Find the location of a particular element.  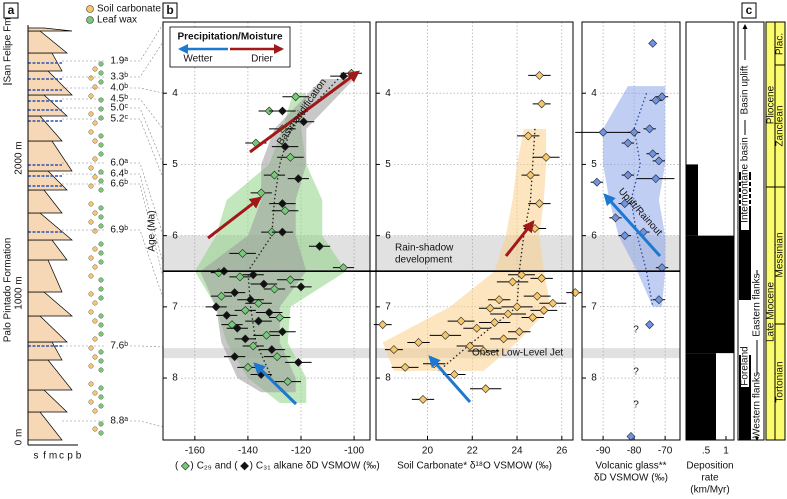

span-label: Onset Low-Level Jet is located at coordinates (517, 353).